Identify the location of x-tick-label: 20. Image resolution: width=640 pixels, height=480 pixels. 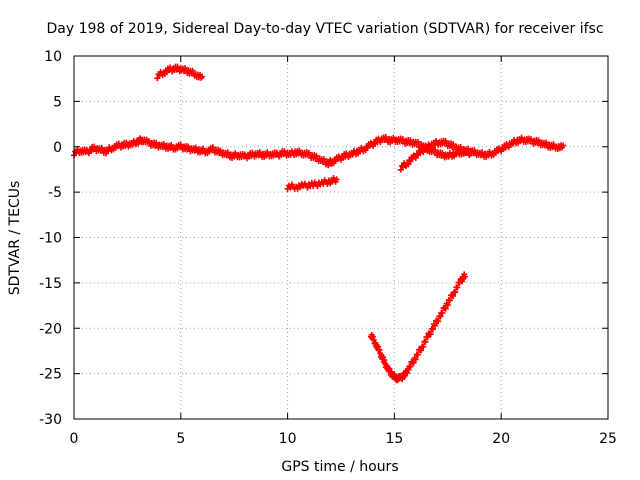
(501, 439).